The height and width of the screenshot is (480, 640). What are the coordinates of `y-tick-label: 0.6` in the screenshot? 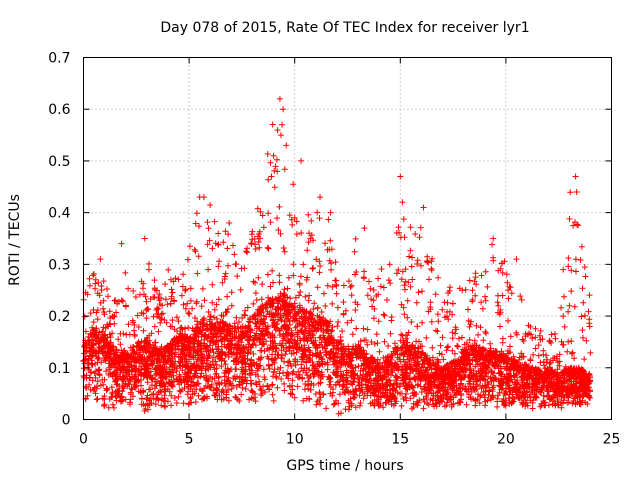 It's located at (59, 110).